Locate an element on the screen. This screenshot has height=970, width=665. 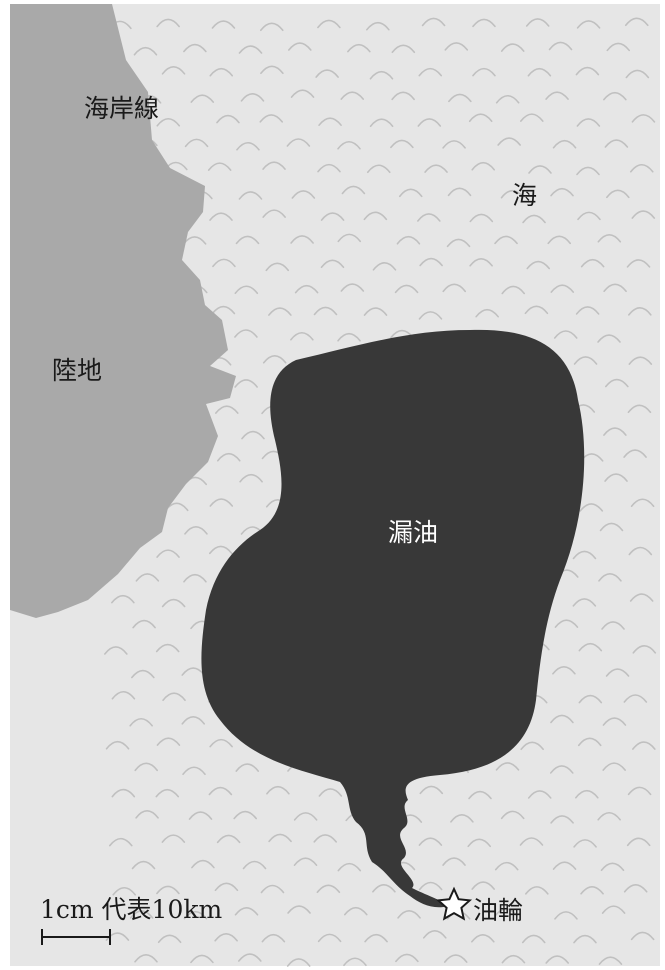
tanker-label: 油輪 is located at coordinates (498, 910).